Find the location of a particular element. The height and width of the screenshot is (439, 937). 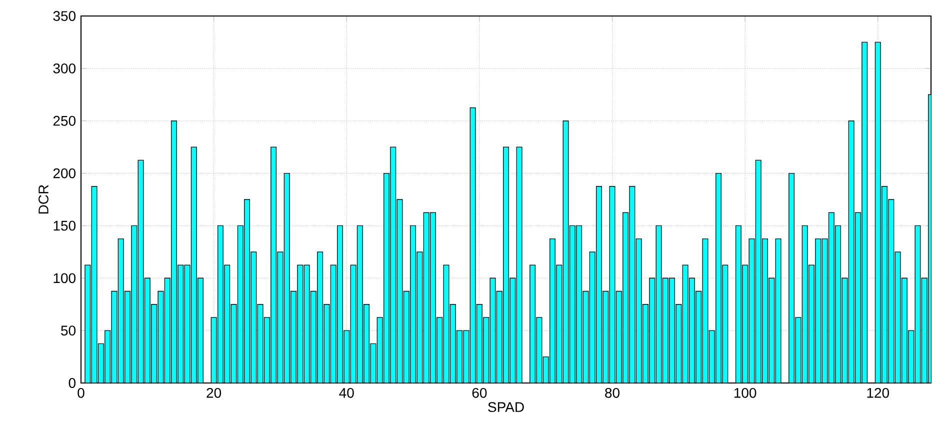

y-axis-title: DCR is located at coordinates (43, 199).